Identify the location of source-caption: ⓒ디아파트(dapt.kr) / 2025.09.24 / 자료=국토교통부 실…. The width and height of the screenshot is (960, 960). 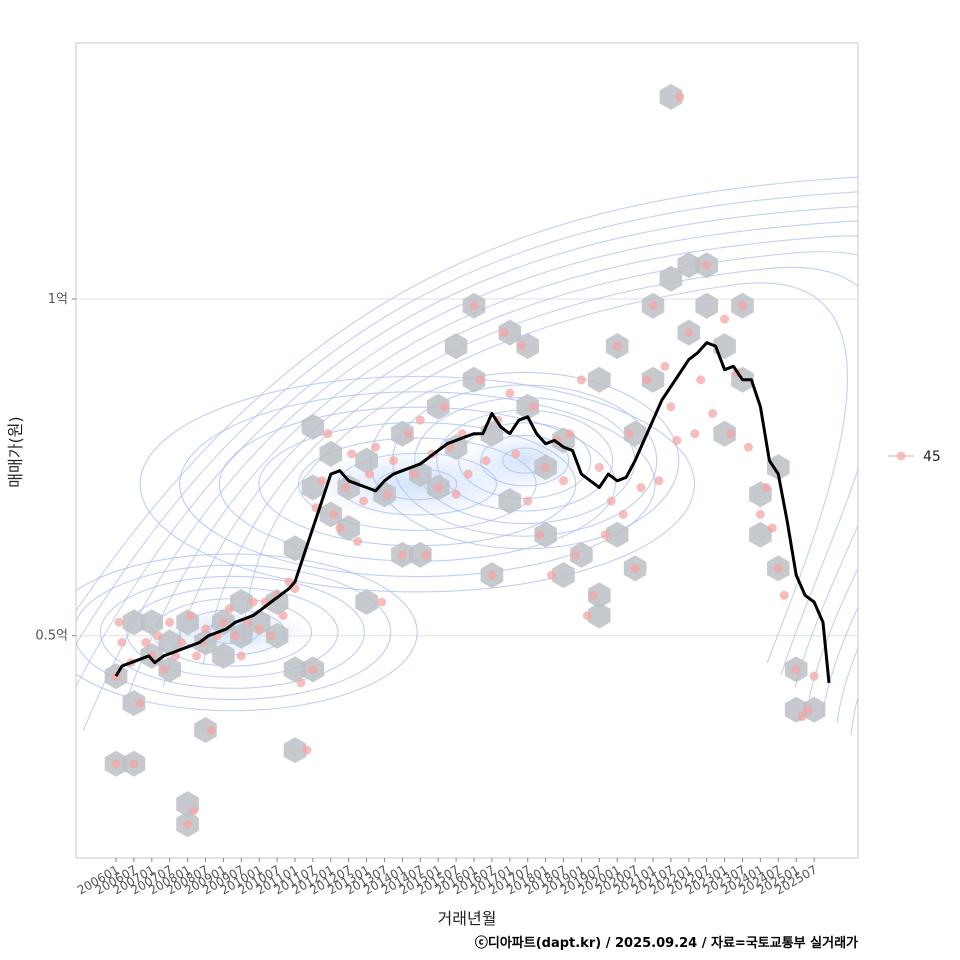
(666, 943).